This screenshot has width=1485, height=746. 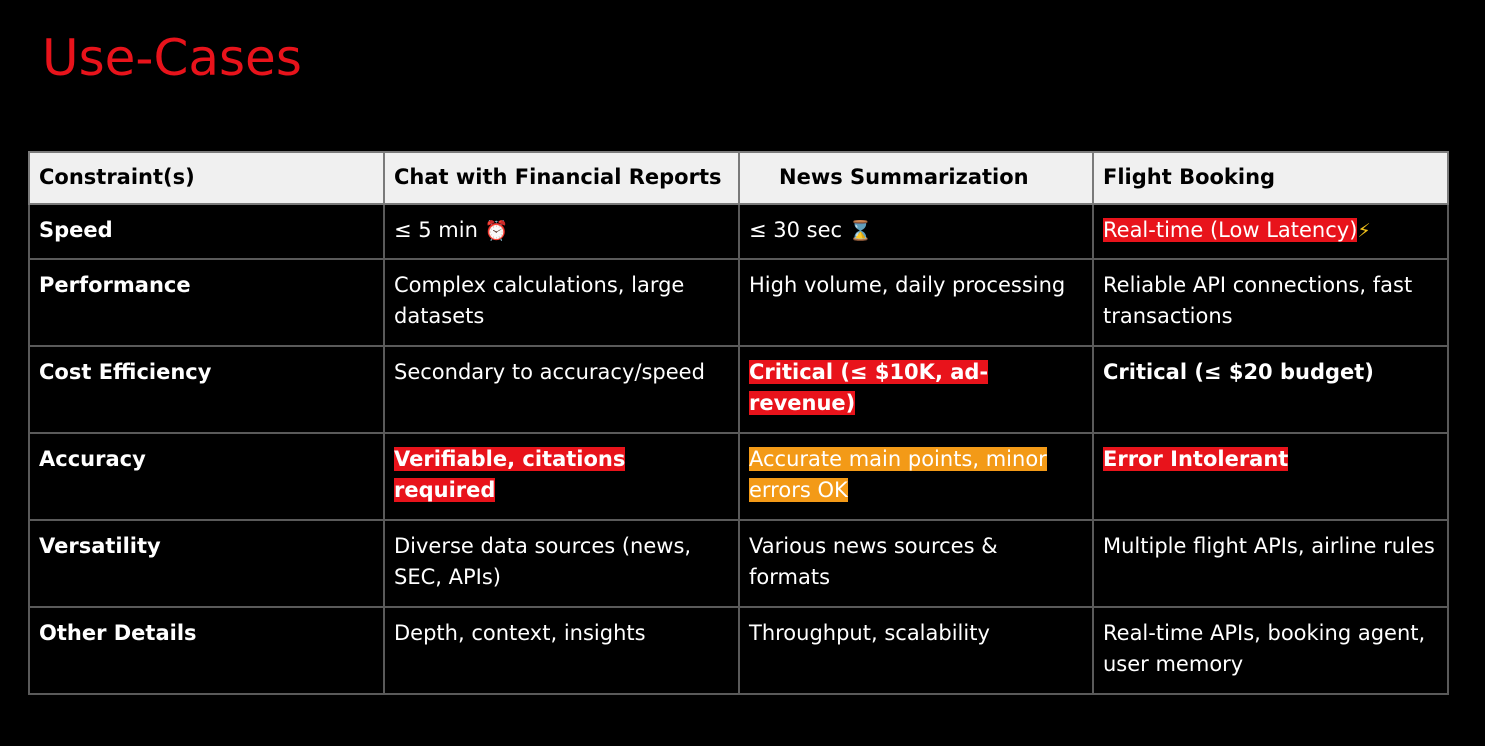 What do you see at coordinates (172, 58) in the screenshot?
I see `slide-title: Use-Cases` at bounding box center [172, 58].